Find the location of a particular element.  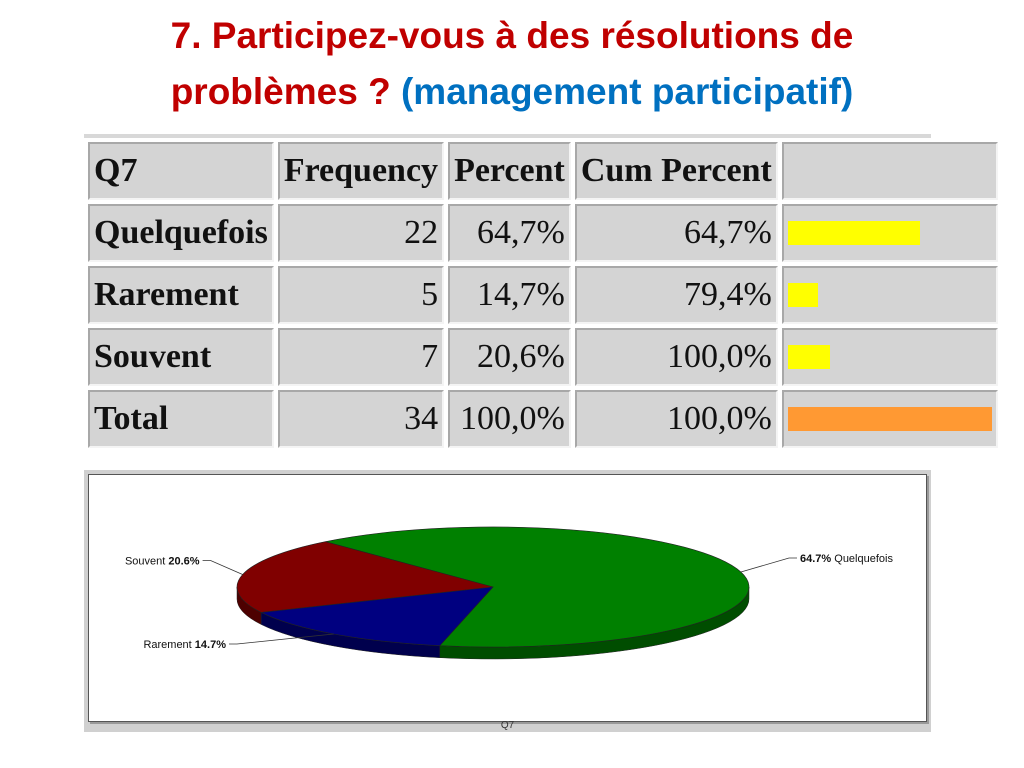

pie-label-name: Souvent is located at coordinates (146, 562).